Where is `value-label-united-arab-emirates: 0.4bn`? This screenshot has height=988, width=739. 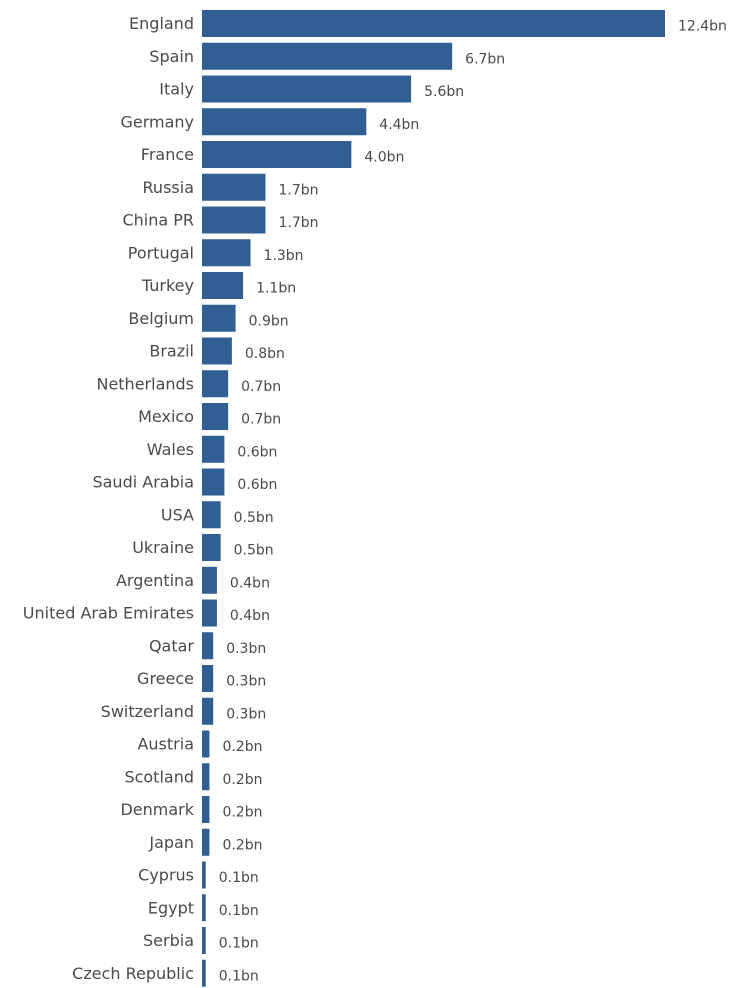 value-label-united-arab-emirates: 0.4bn is located at coordinates (250, 616).